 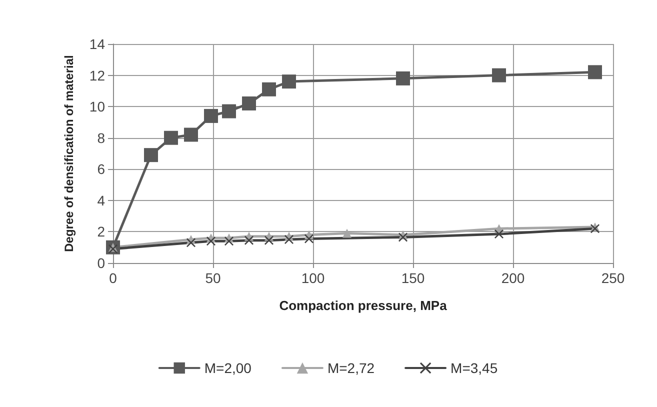 I want to click on y-tick-label: 0, so click(x=101, y=263).